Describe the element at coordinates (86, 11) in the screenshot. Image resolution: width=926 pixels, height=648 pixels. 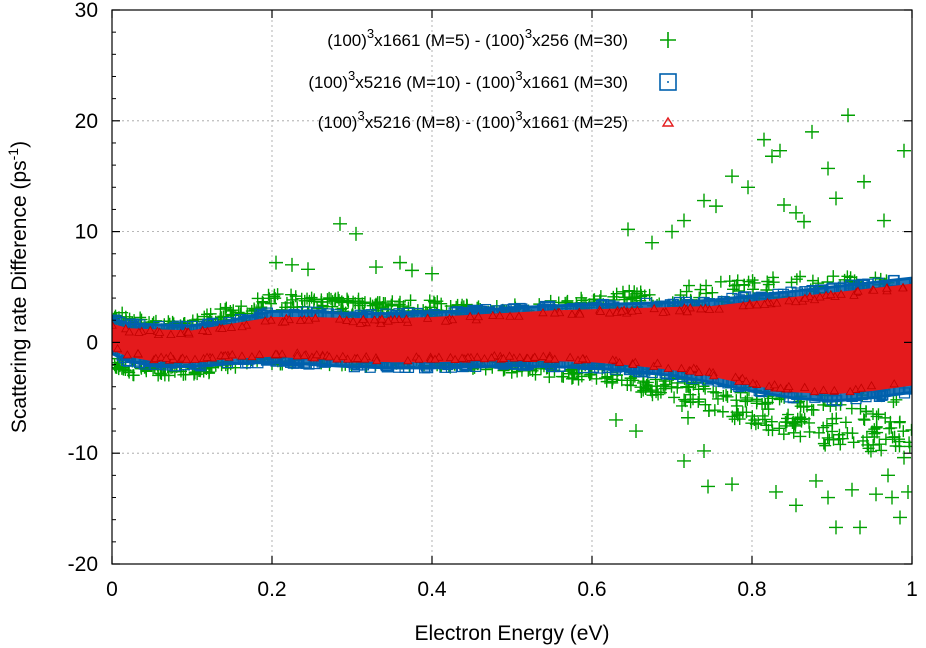
I see `y-tick-label: 30` at that location.